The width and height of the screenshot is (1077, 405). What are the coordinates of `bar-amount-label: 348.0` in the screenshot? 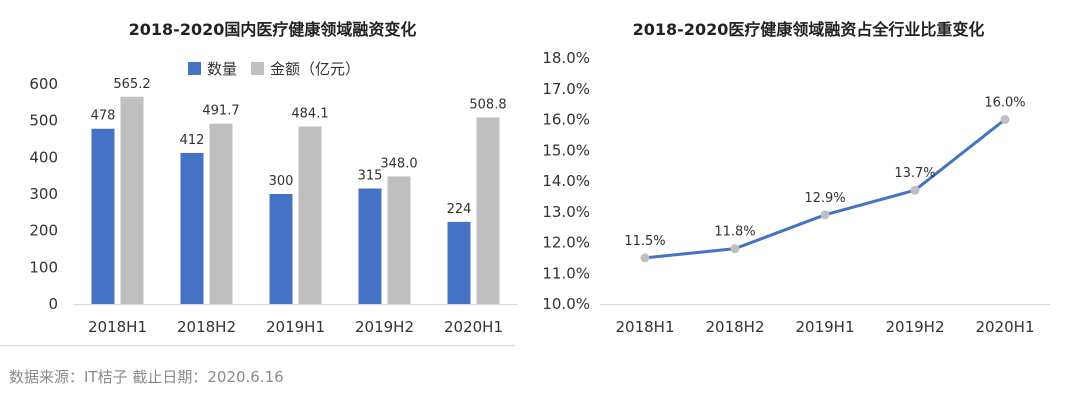 It's located at (398, 163).